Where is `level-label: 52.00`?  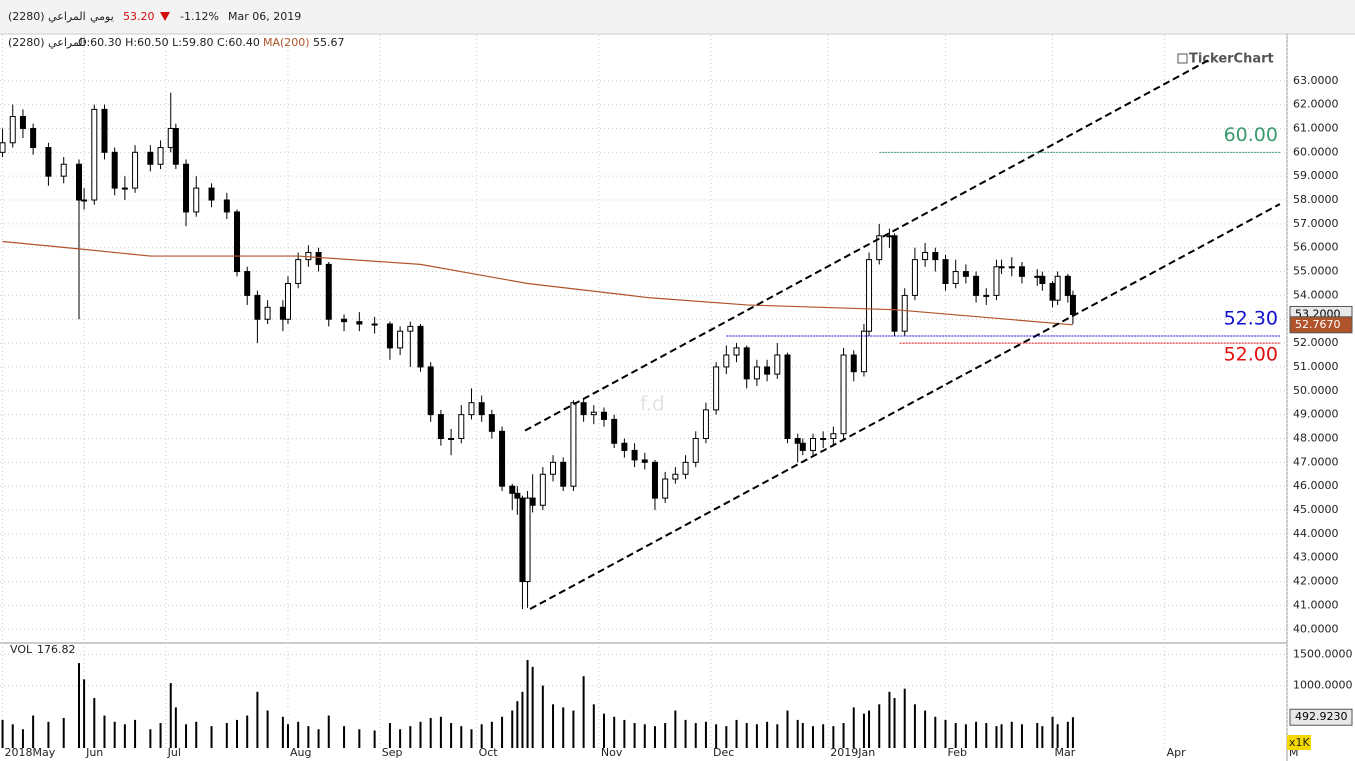 level-label: 52.00 is located at coordinates (1251, 355).